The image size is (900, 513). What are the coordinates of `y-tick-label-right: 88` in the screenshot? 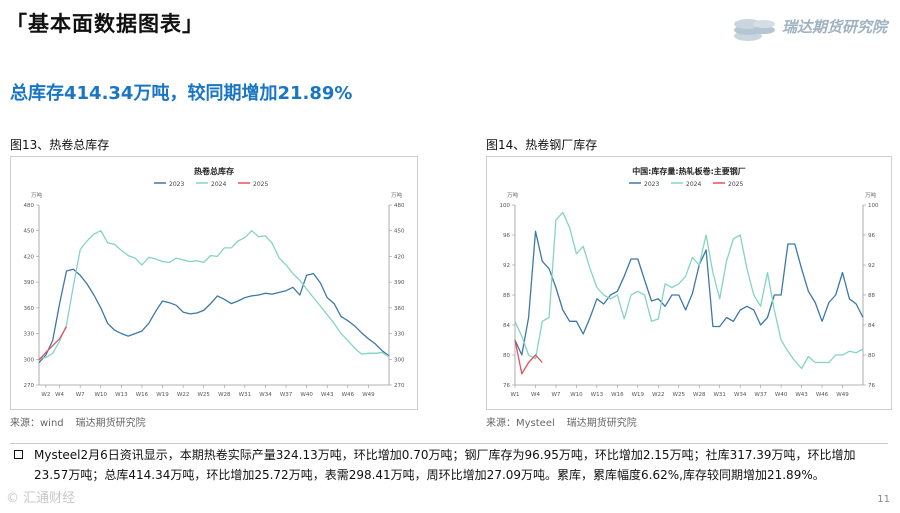 It's located at (871, 296).